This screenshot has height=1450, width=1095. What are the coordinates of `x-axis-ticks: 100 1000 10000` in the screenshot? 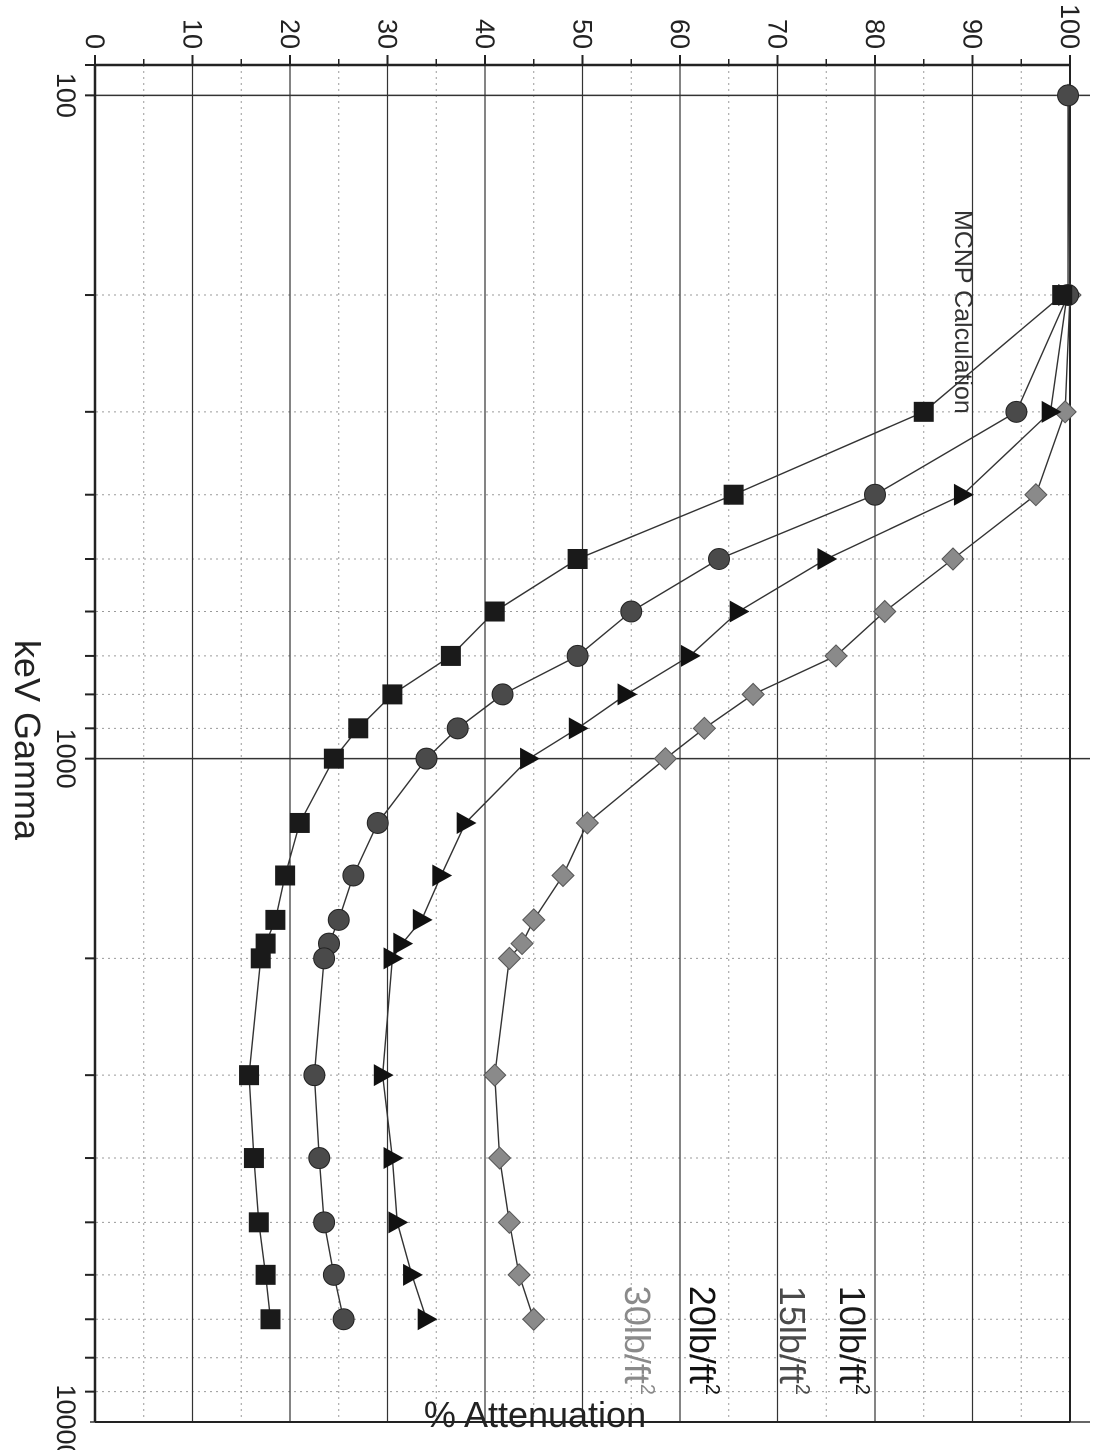 It's located at (73, 757).